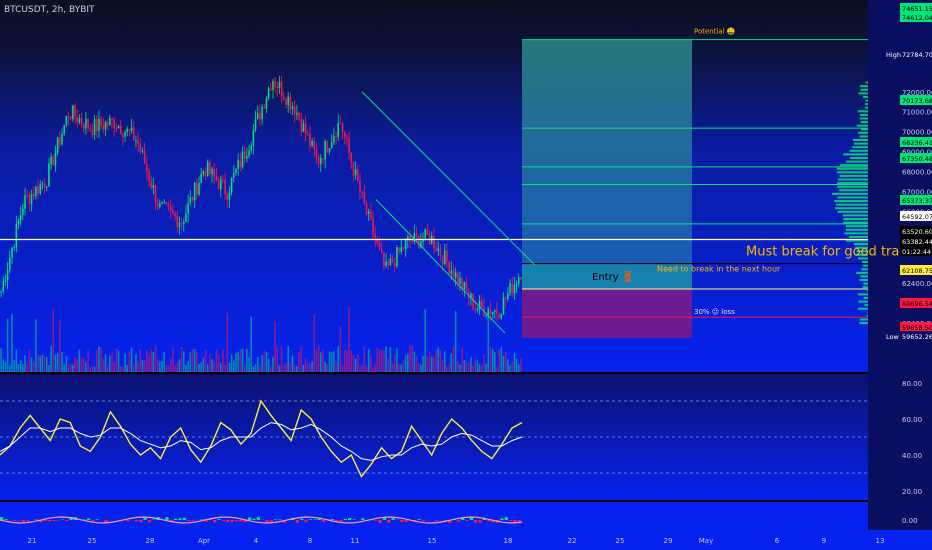 This screenshot has width=932, height=550. Describe the element at coordinates (917, 217) in the screenshot. I see `price-tag-value: 64592.07` at that location.